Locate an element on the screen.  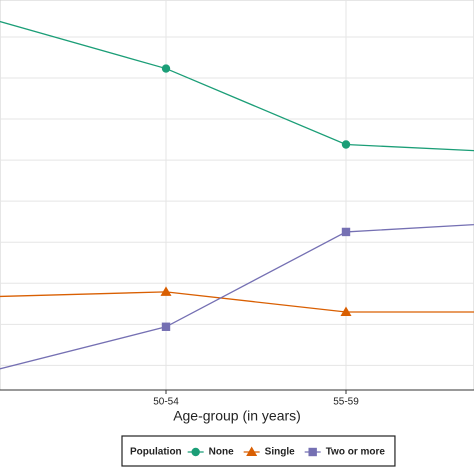
x-tick-label: 55-59 is located at coordinates (346, 402).